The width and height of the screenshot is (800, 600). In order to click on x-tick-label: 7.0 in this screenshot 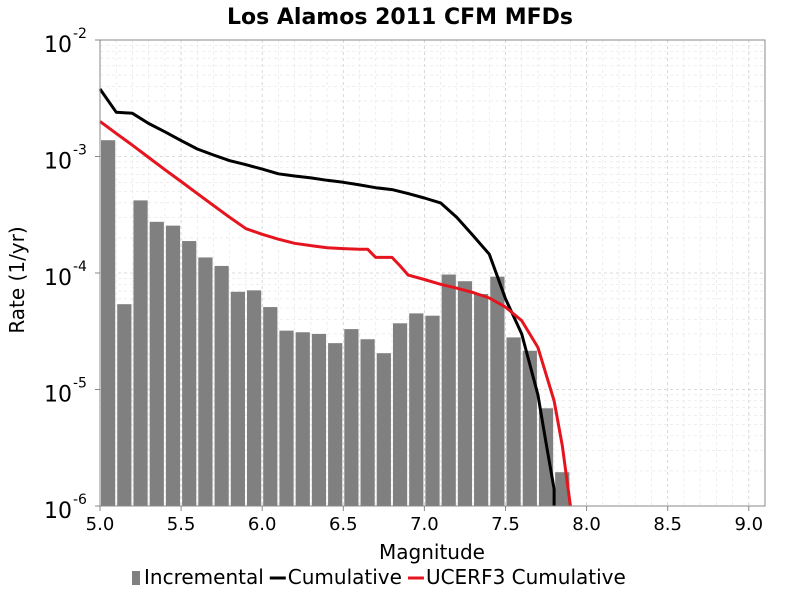, I will do `click(424, 524)`.